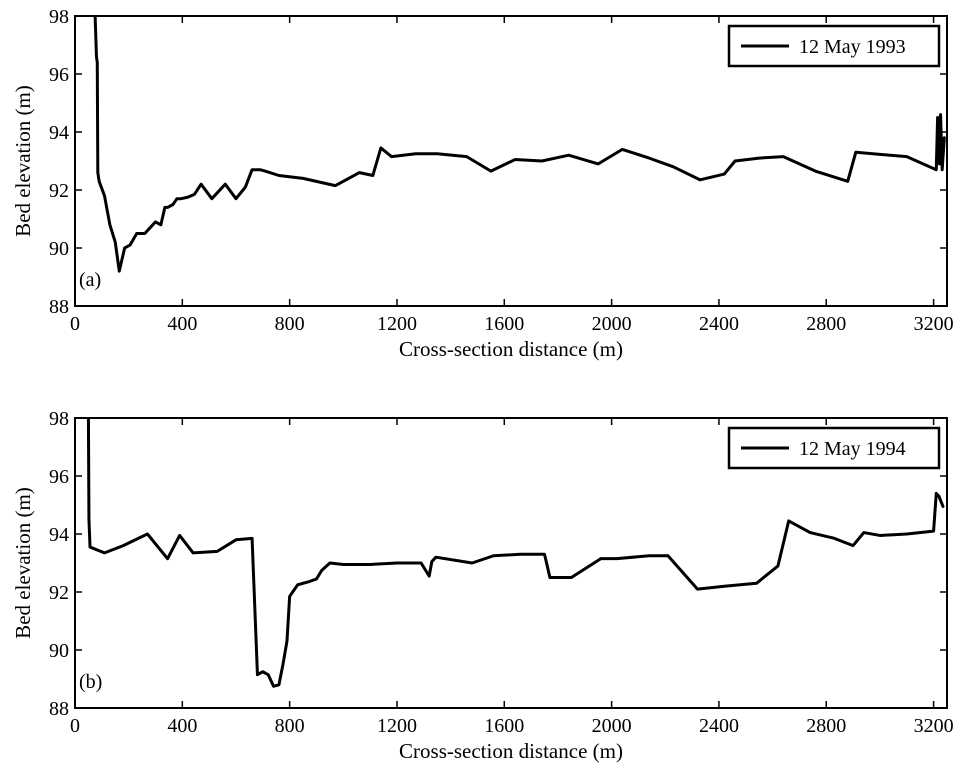 The width and height of the screenshot is (965, 772). What do you see at coordinates (90, 682) in the screenshot?
I see `panel-label: (b)` at bounding box center [90, 682].